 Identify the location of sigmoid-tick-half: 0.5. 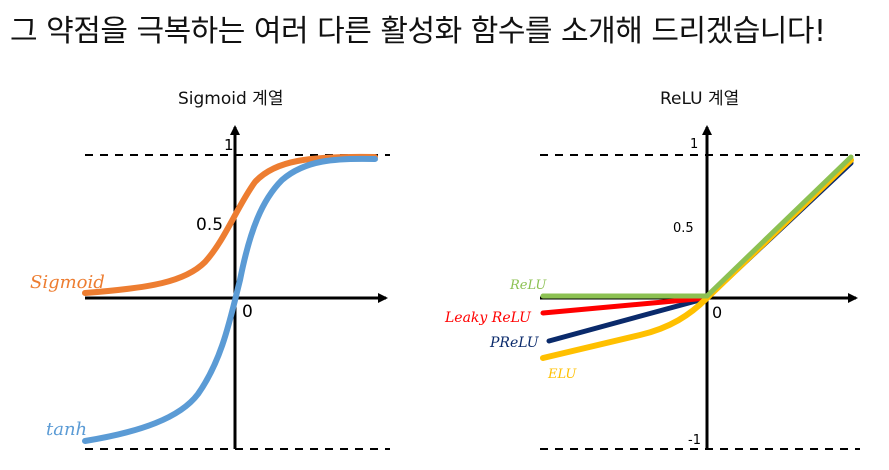
(209, 225).